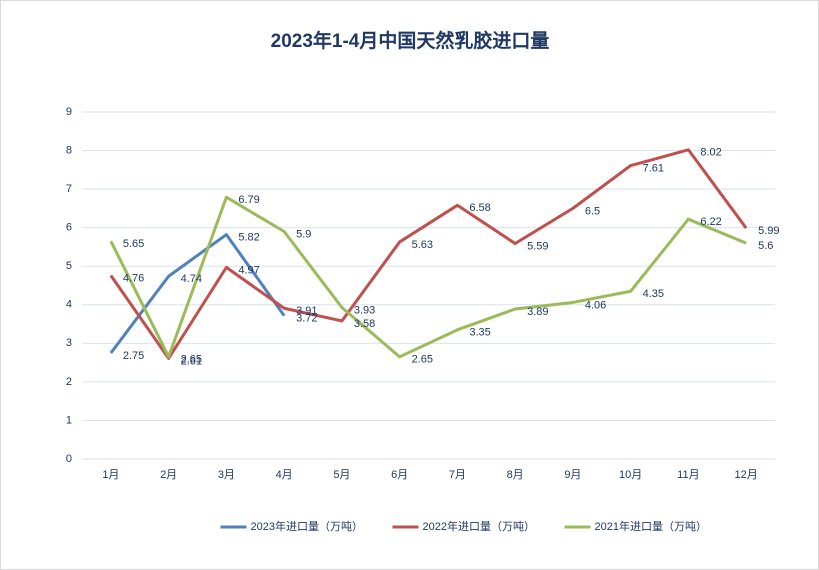  I want to click on data-label: 3.91, so click(306, 311).